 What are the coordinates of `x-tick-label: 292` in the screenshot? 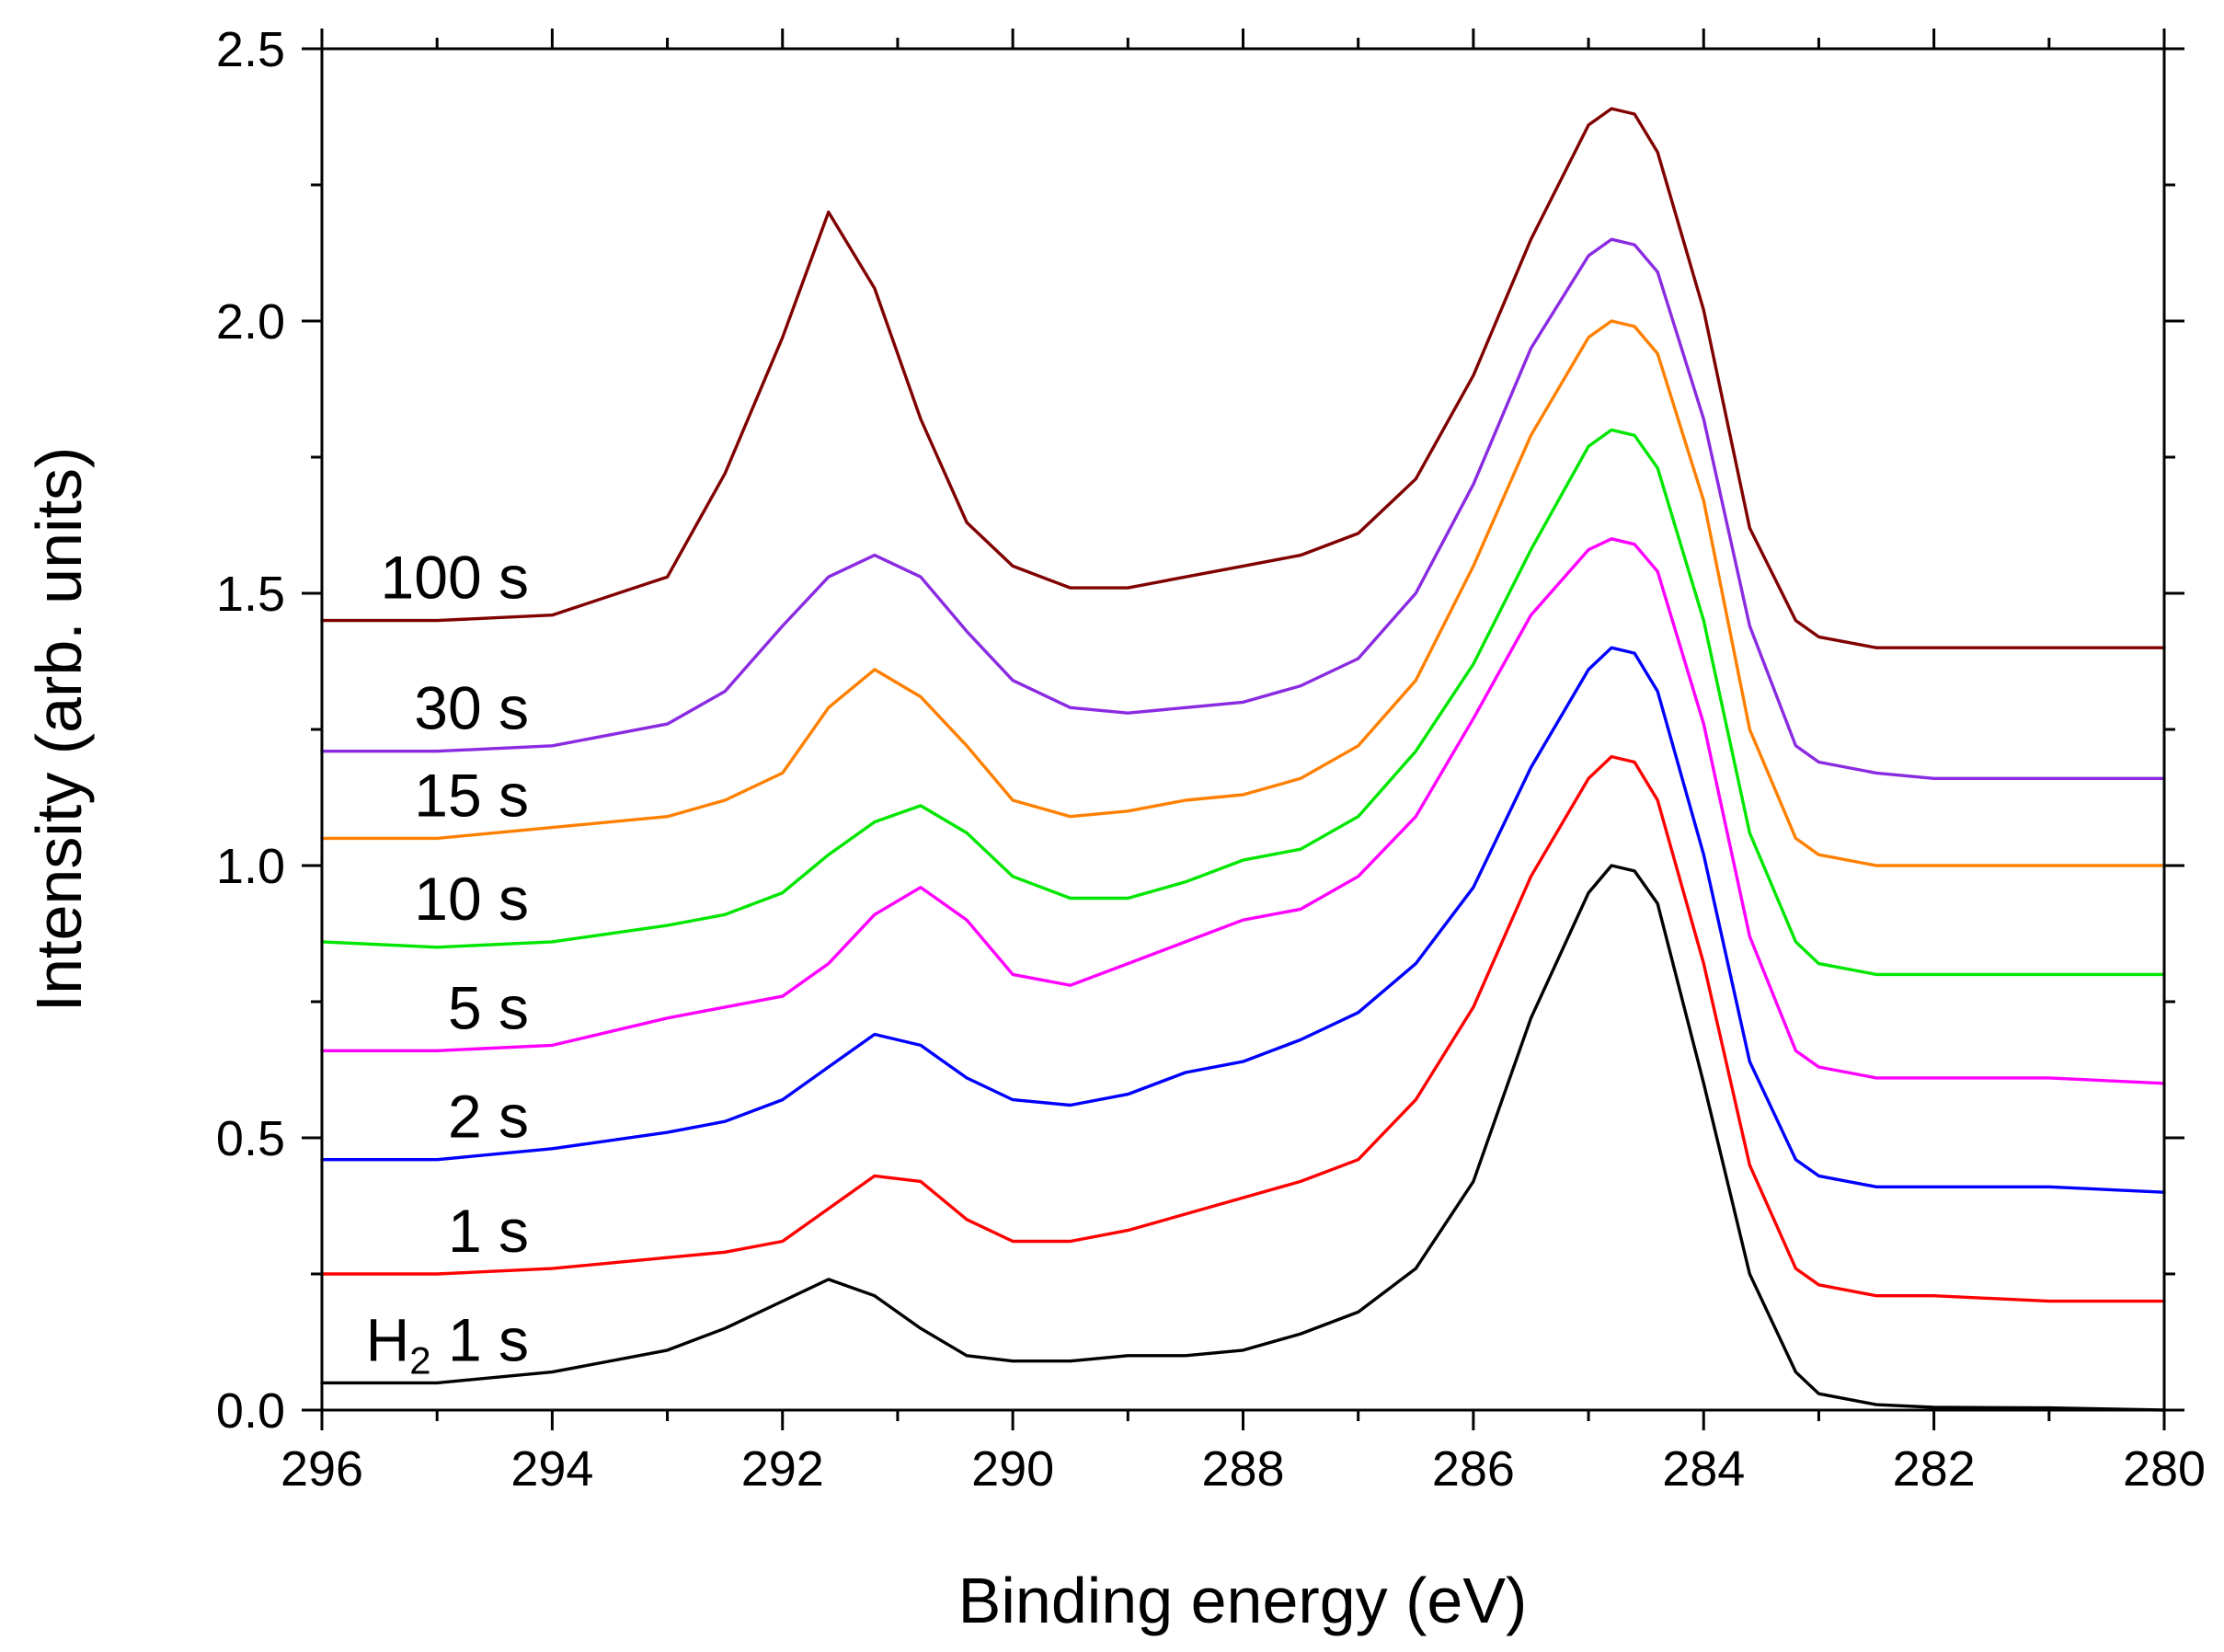 It's located at (782, 1469).